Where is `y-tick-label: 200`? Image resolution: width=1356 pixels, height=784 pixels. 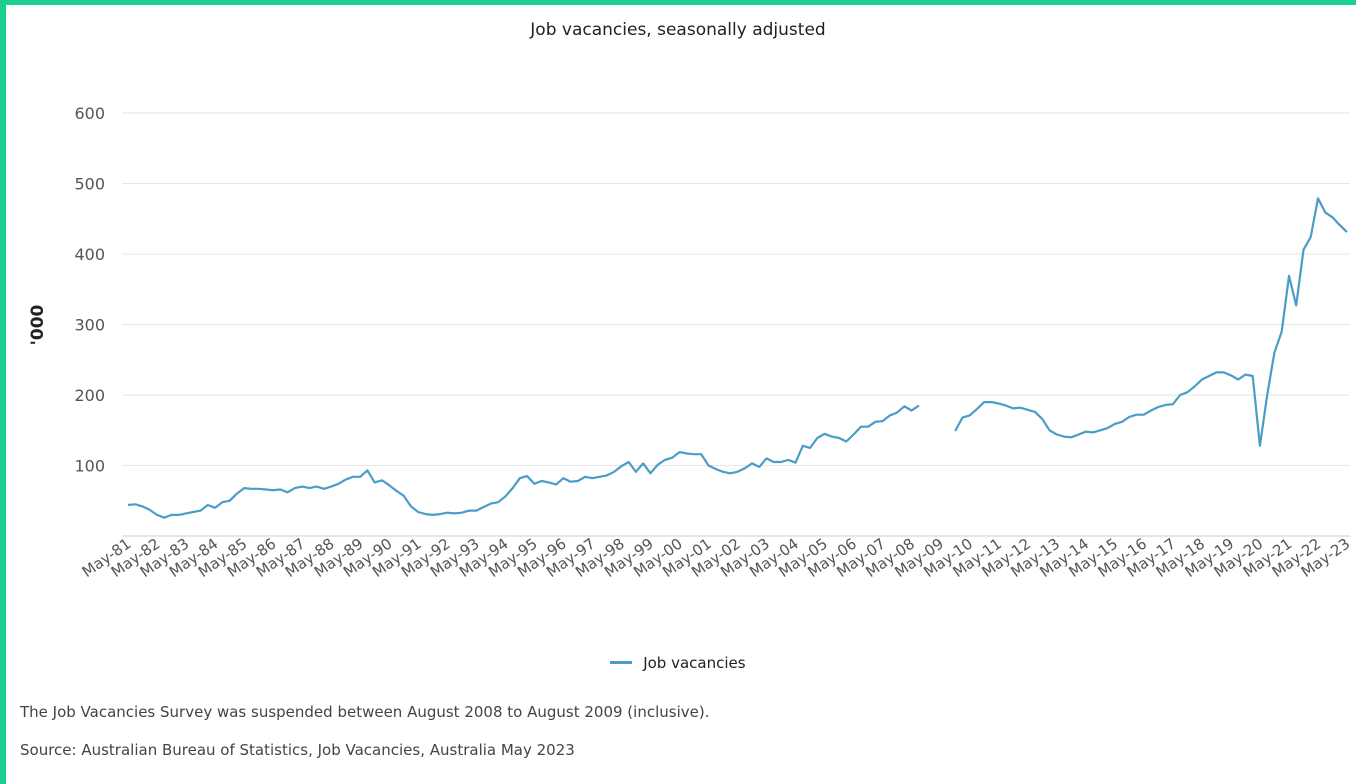 y-tick-label: 200 is located at coordinates (89, 395).